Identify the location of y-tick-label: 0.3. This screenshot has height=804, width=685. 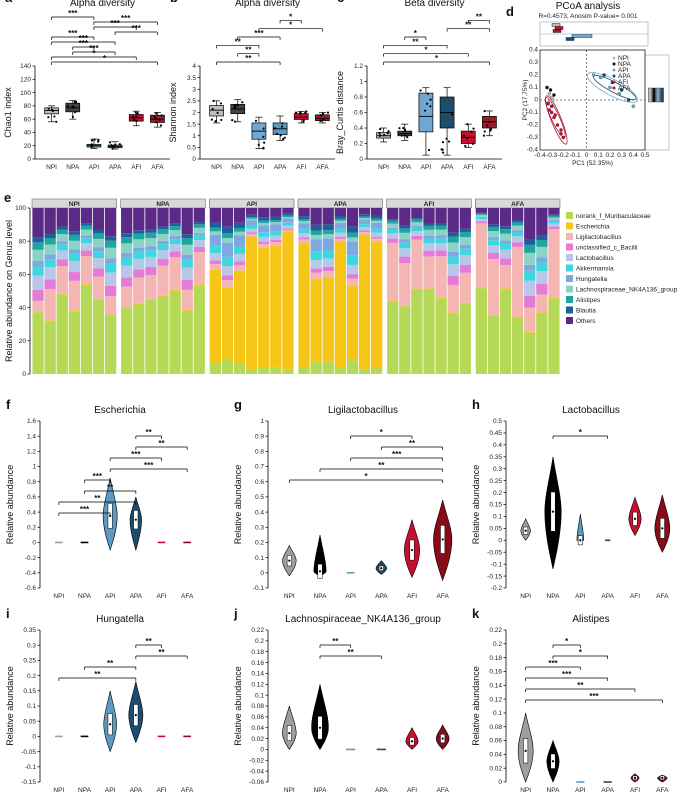
(31, 645).